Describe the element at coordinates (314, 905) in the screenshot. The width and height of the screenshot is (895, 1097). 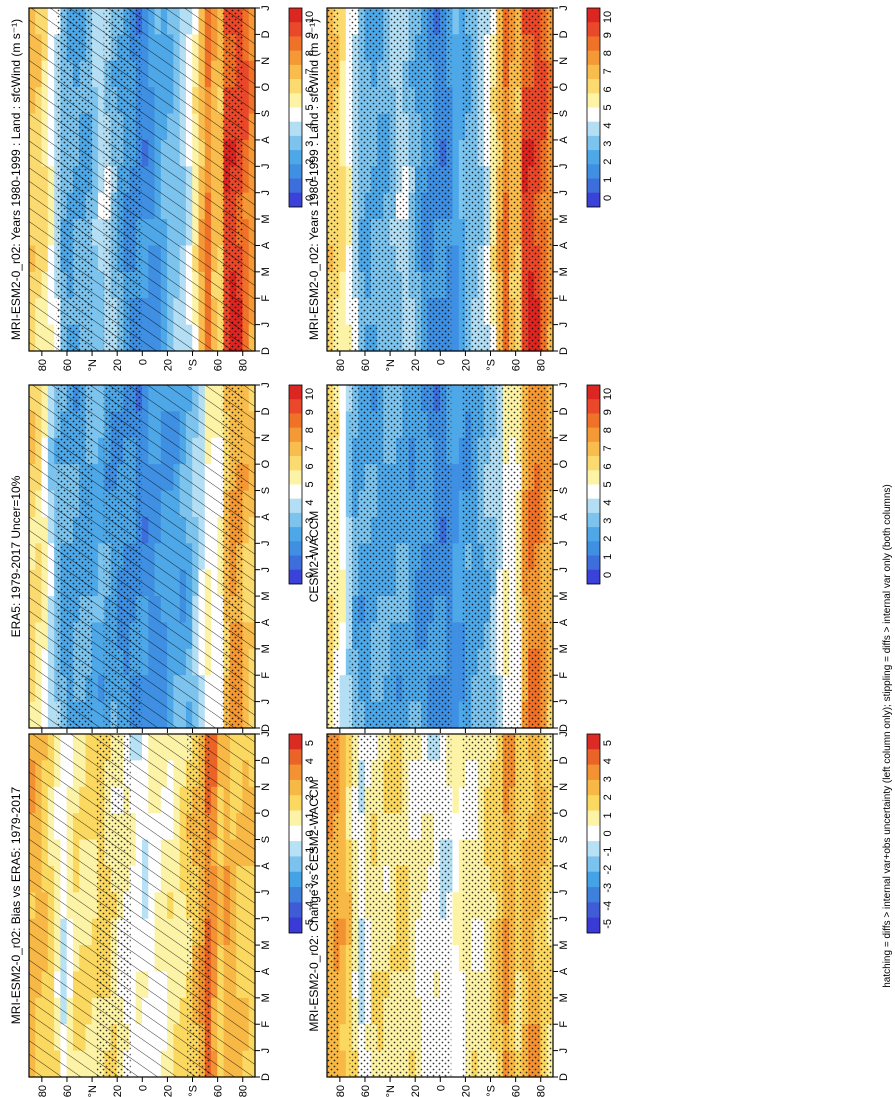
I see `panel-title: MRI-ESM2-0_r02: Change vs CESM2-WACCM` at that location.